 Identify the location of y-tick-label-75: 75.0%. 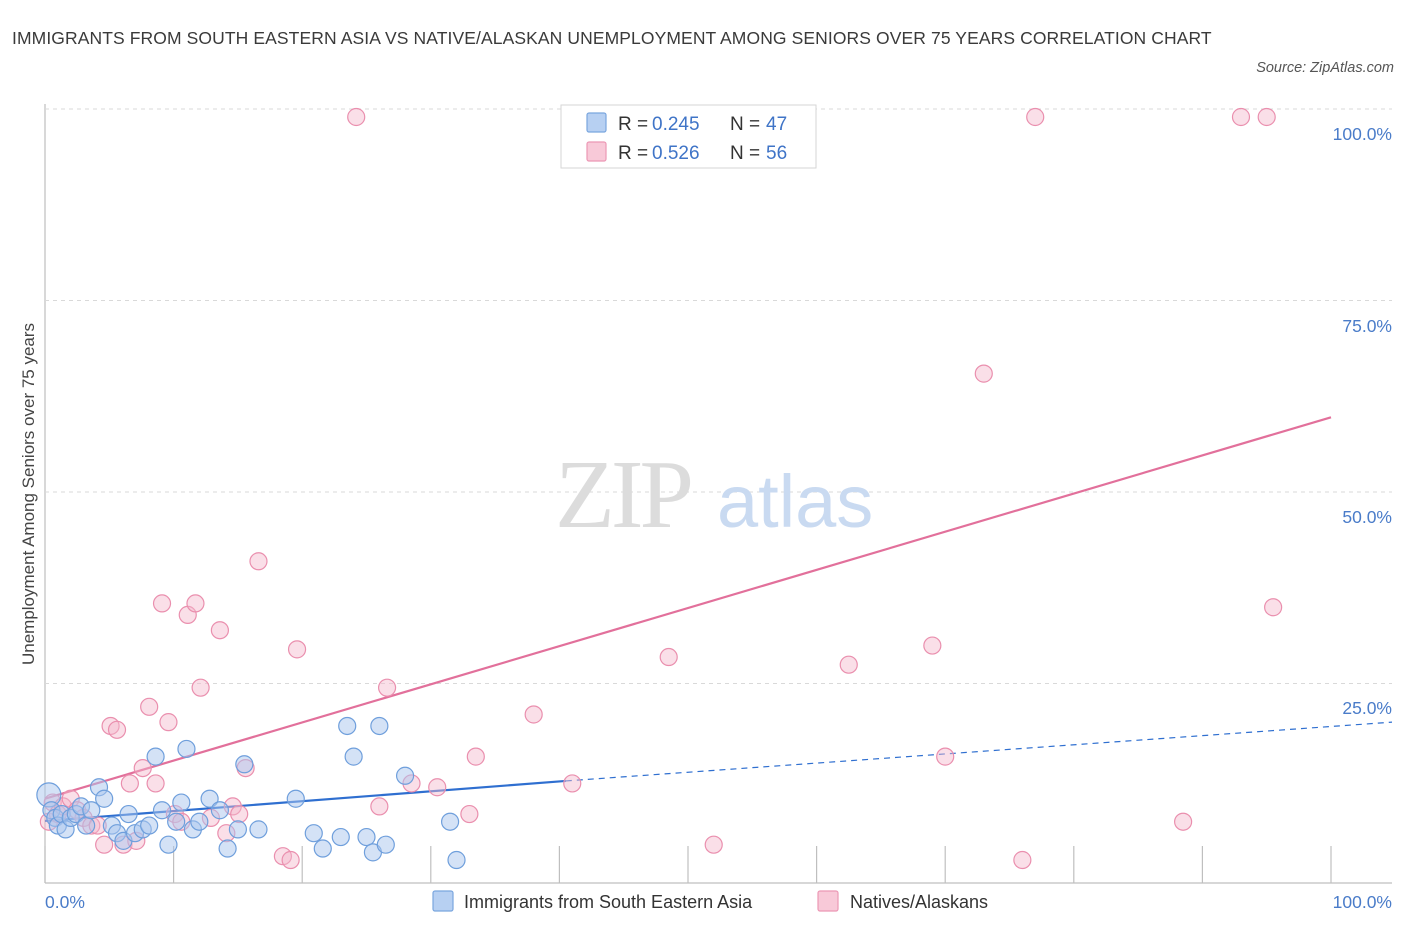
(1367, 326).